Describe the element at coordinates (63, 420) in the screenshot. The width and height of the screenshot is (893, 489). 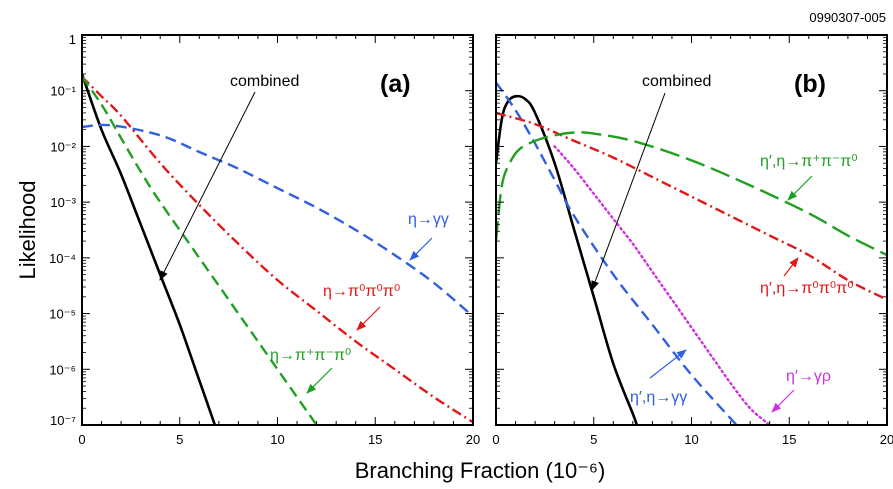
I see `y-tick-label: 10⁻⁷` at that location.